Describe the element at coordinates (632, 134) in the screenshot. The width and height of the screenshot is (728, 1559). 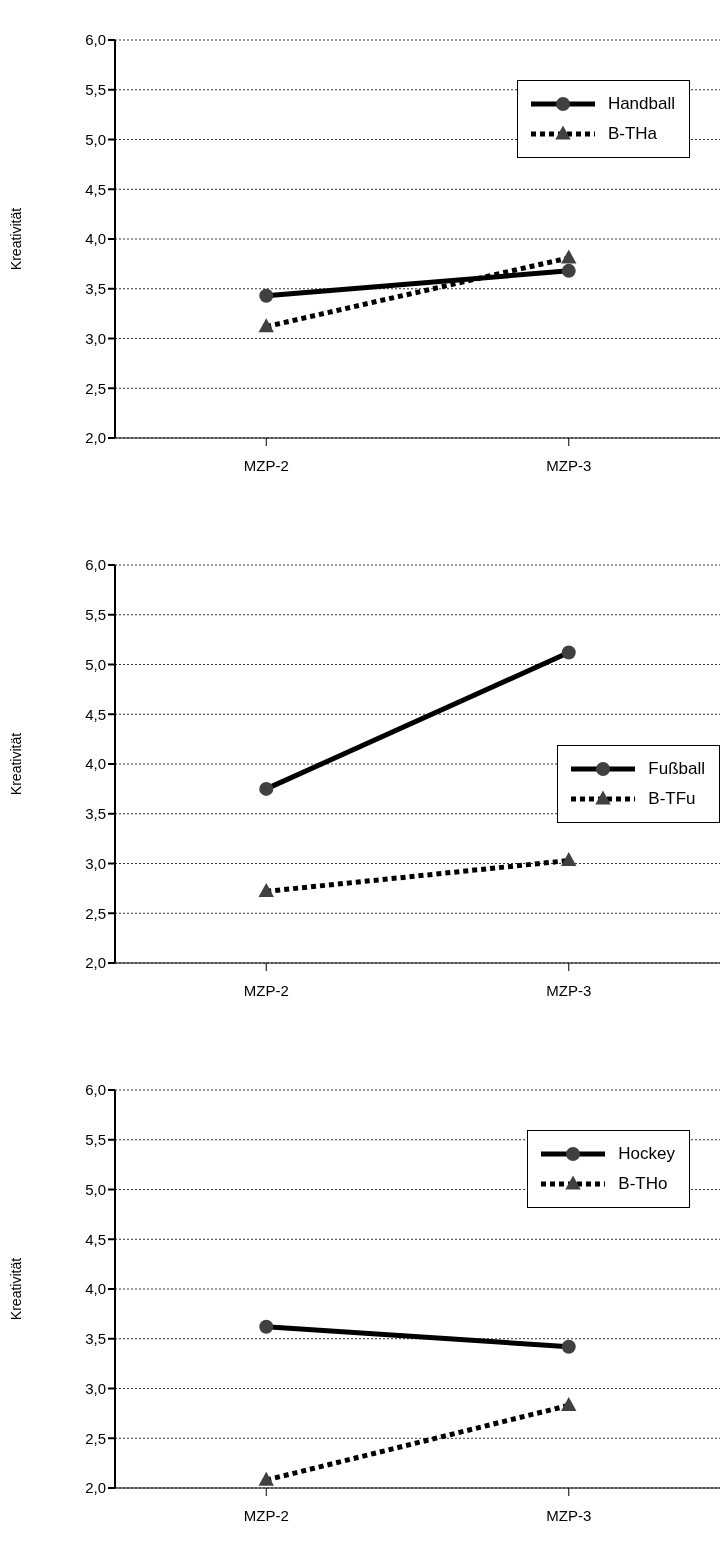
I see `legend-label: B-THa` at that location.